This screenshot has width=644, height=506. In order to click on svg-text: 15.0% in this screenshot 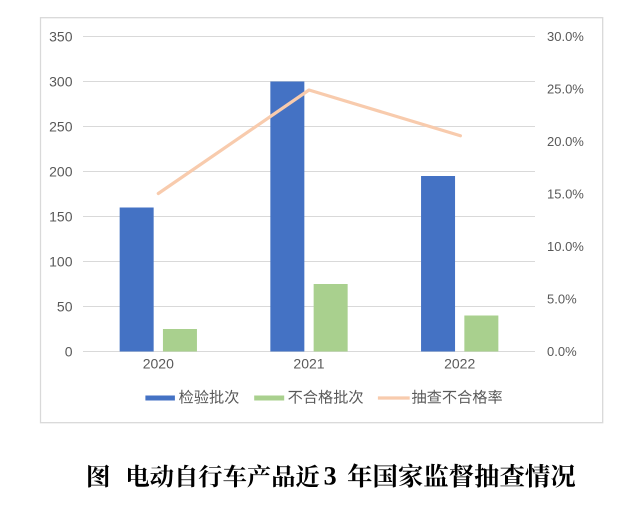, I will do `click(565, 193)`.